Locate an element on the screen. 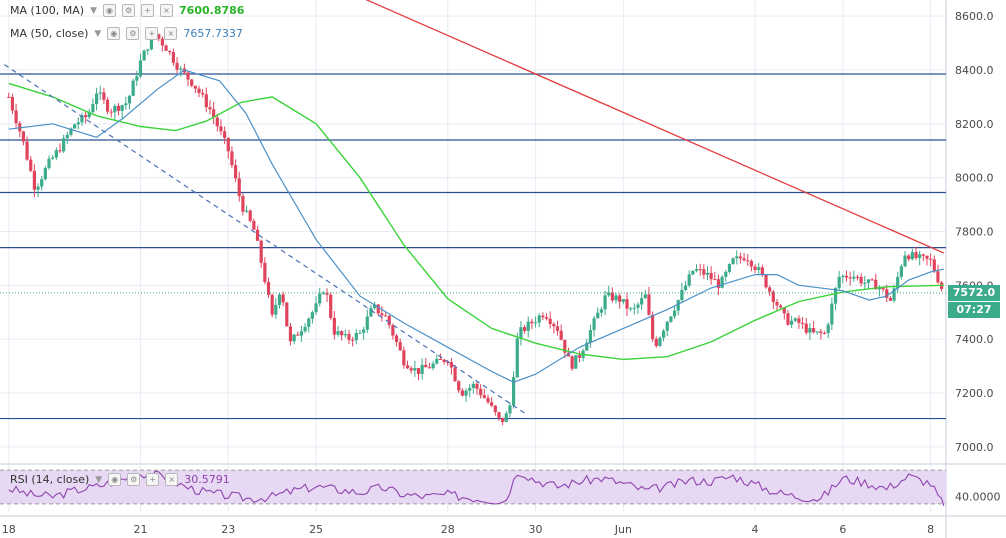 The image size is (1006, 538). x-tick-label: 30 is located at coordinates (536, 529).